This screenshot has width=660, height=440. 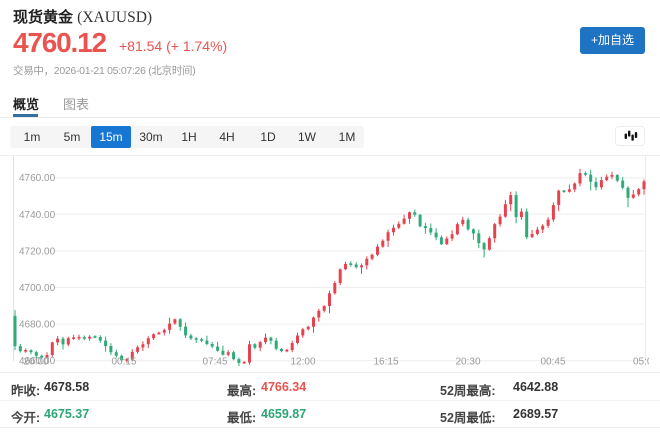 I want to click on svg-text: 20:00, so click(x=35, y=362).